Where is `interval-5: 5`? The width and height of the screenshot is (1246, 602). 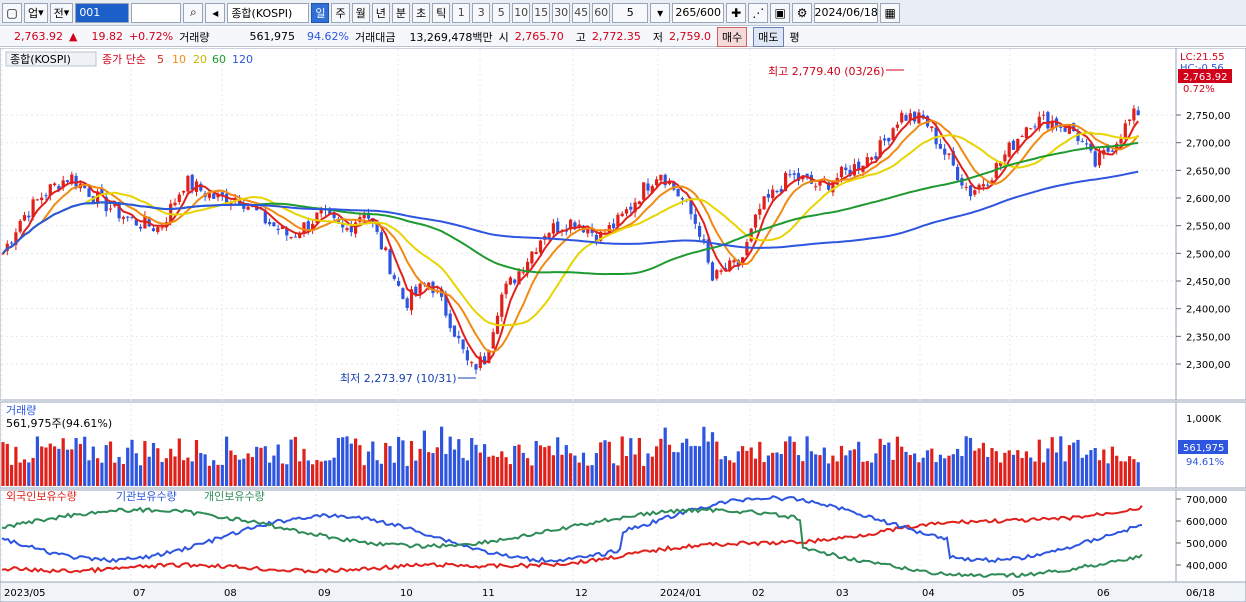 interval-5: 5 is located at coordinates (501, 12).